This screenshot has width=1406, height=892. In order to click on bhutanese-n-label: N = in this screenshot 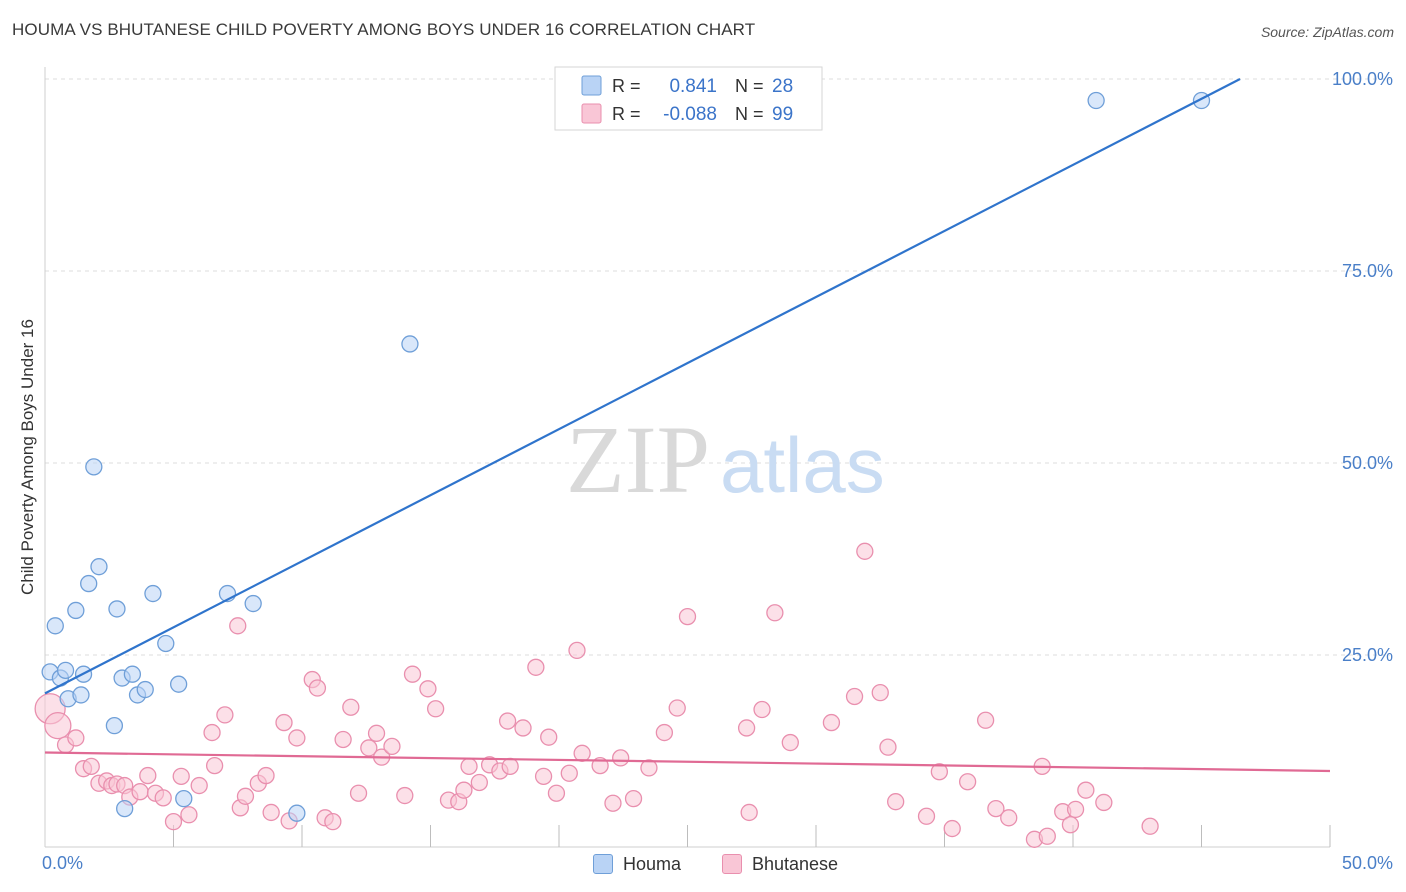, I will do `click(749, 114)`.